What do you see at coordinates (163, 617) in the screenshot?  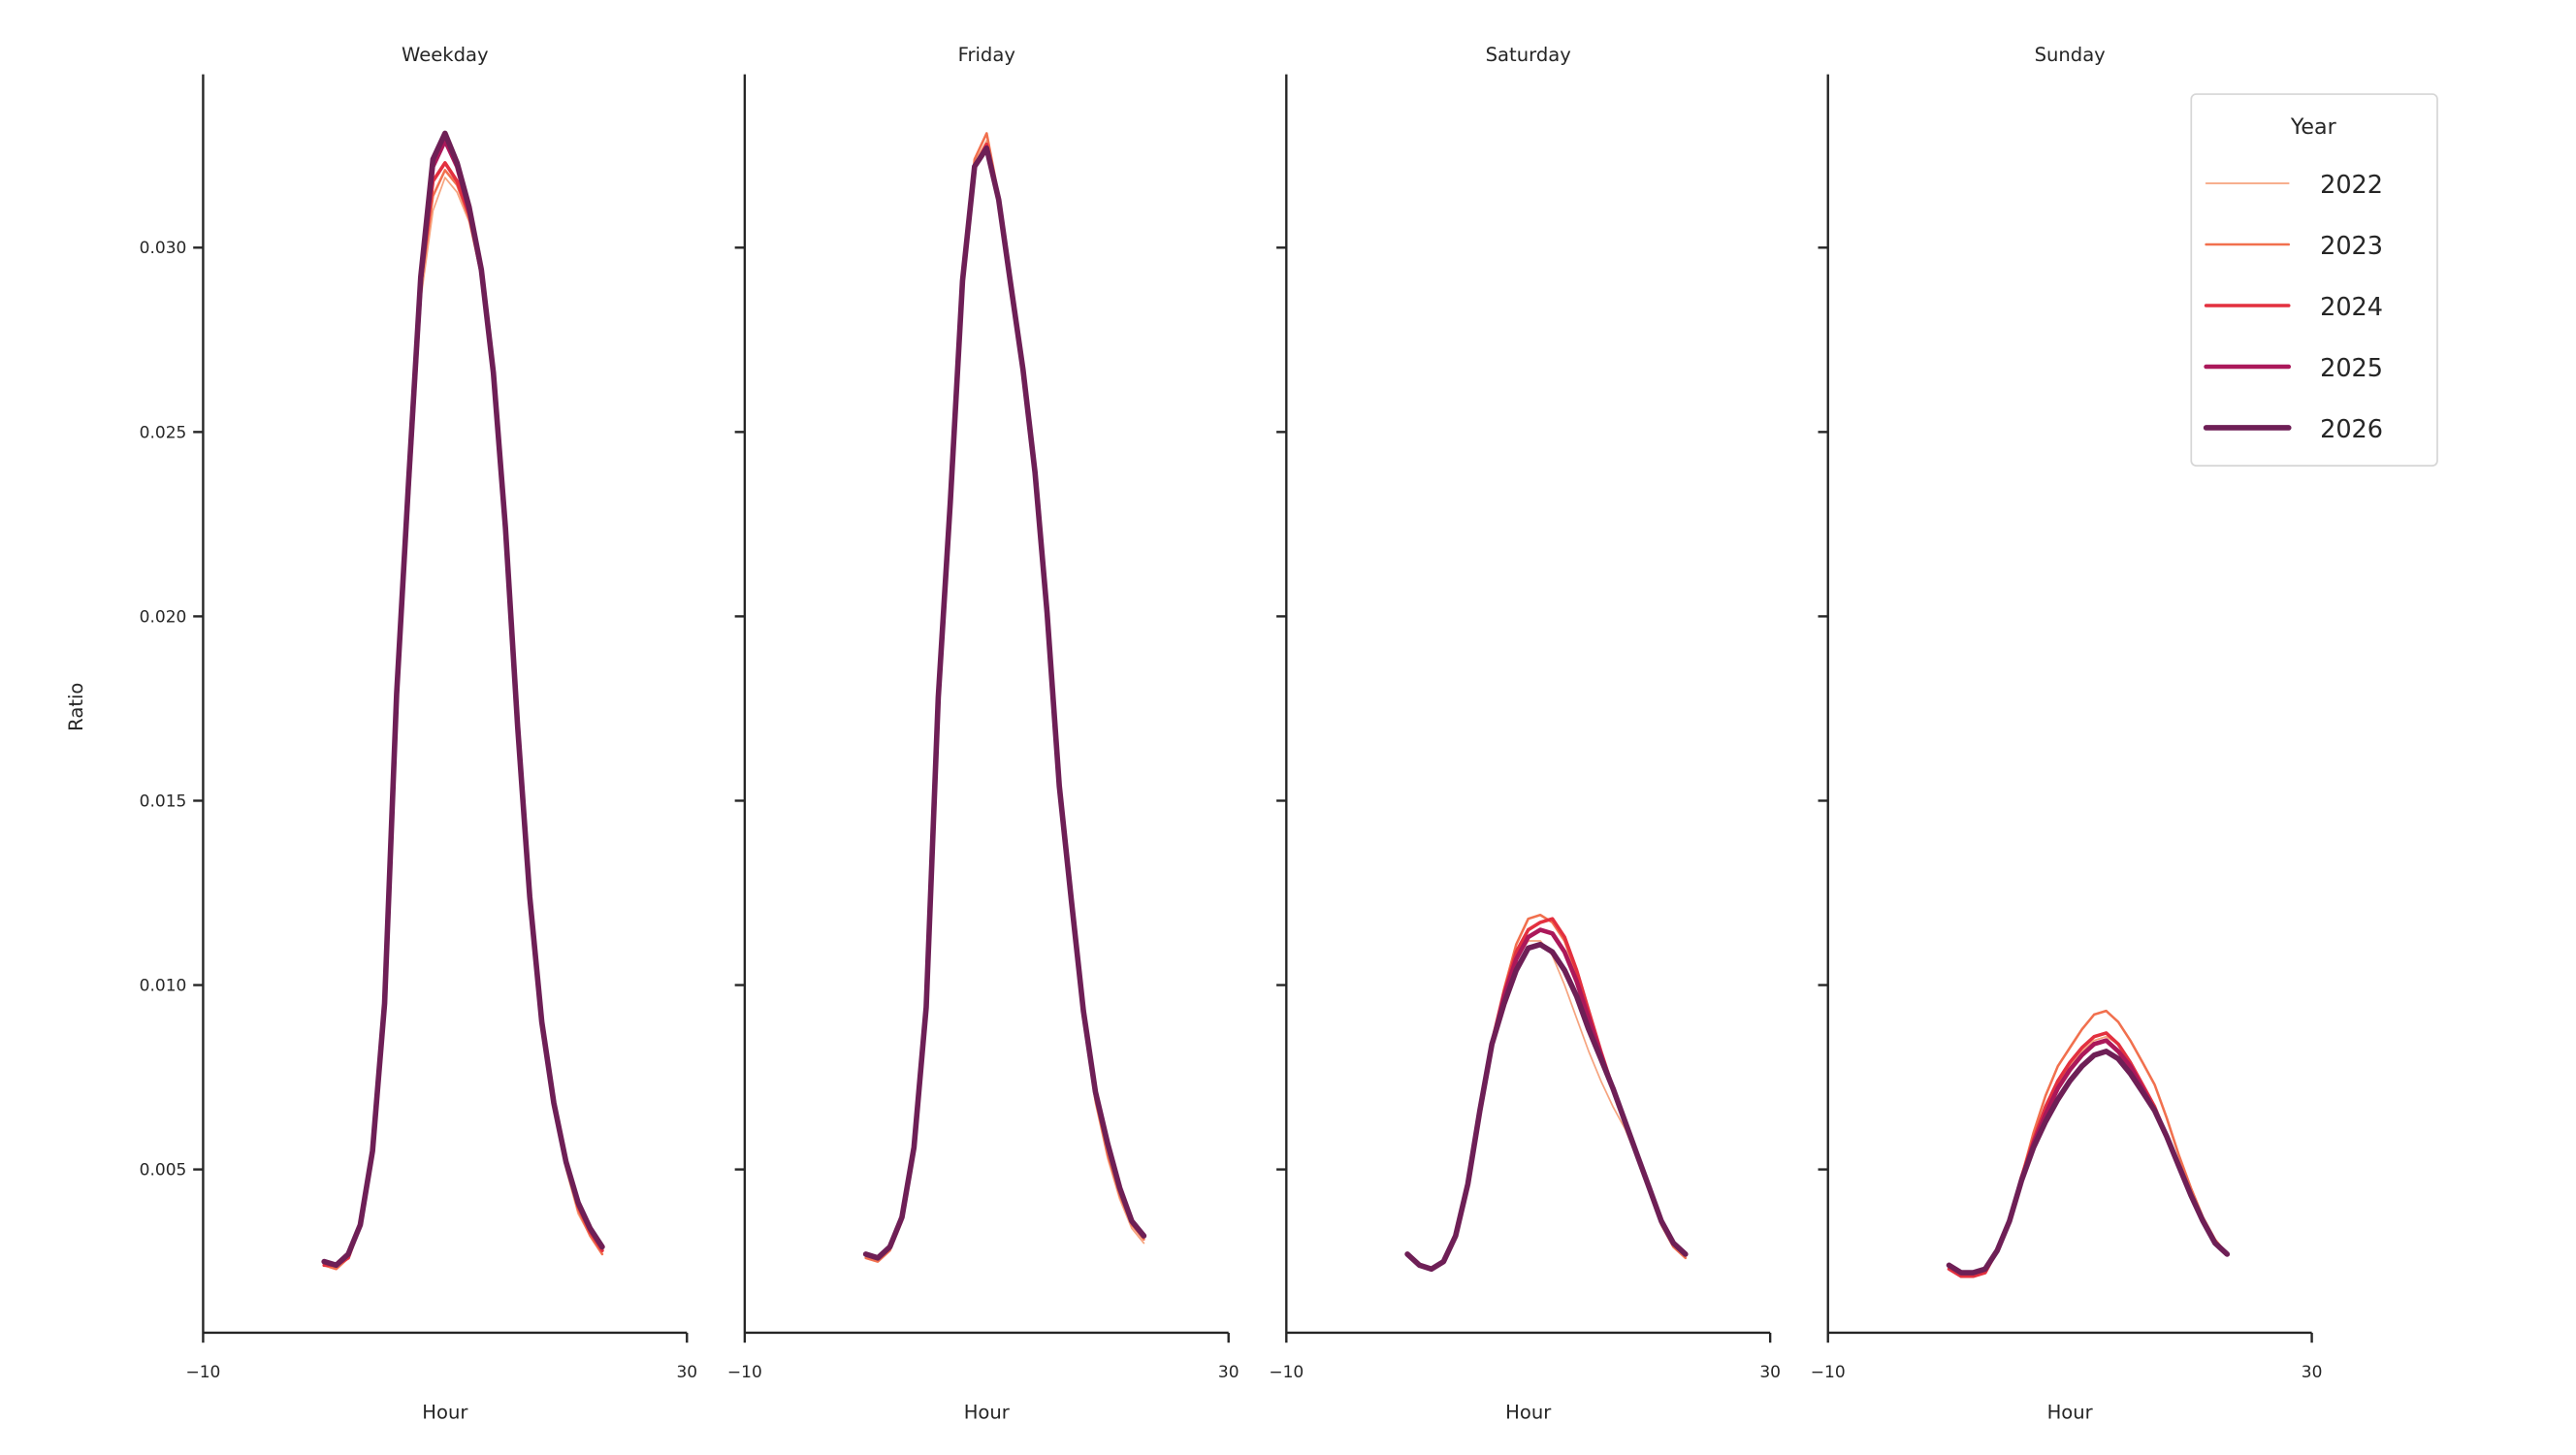 I see `y-tick-label: 0.020` at bounding box center [163, 617].